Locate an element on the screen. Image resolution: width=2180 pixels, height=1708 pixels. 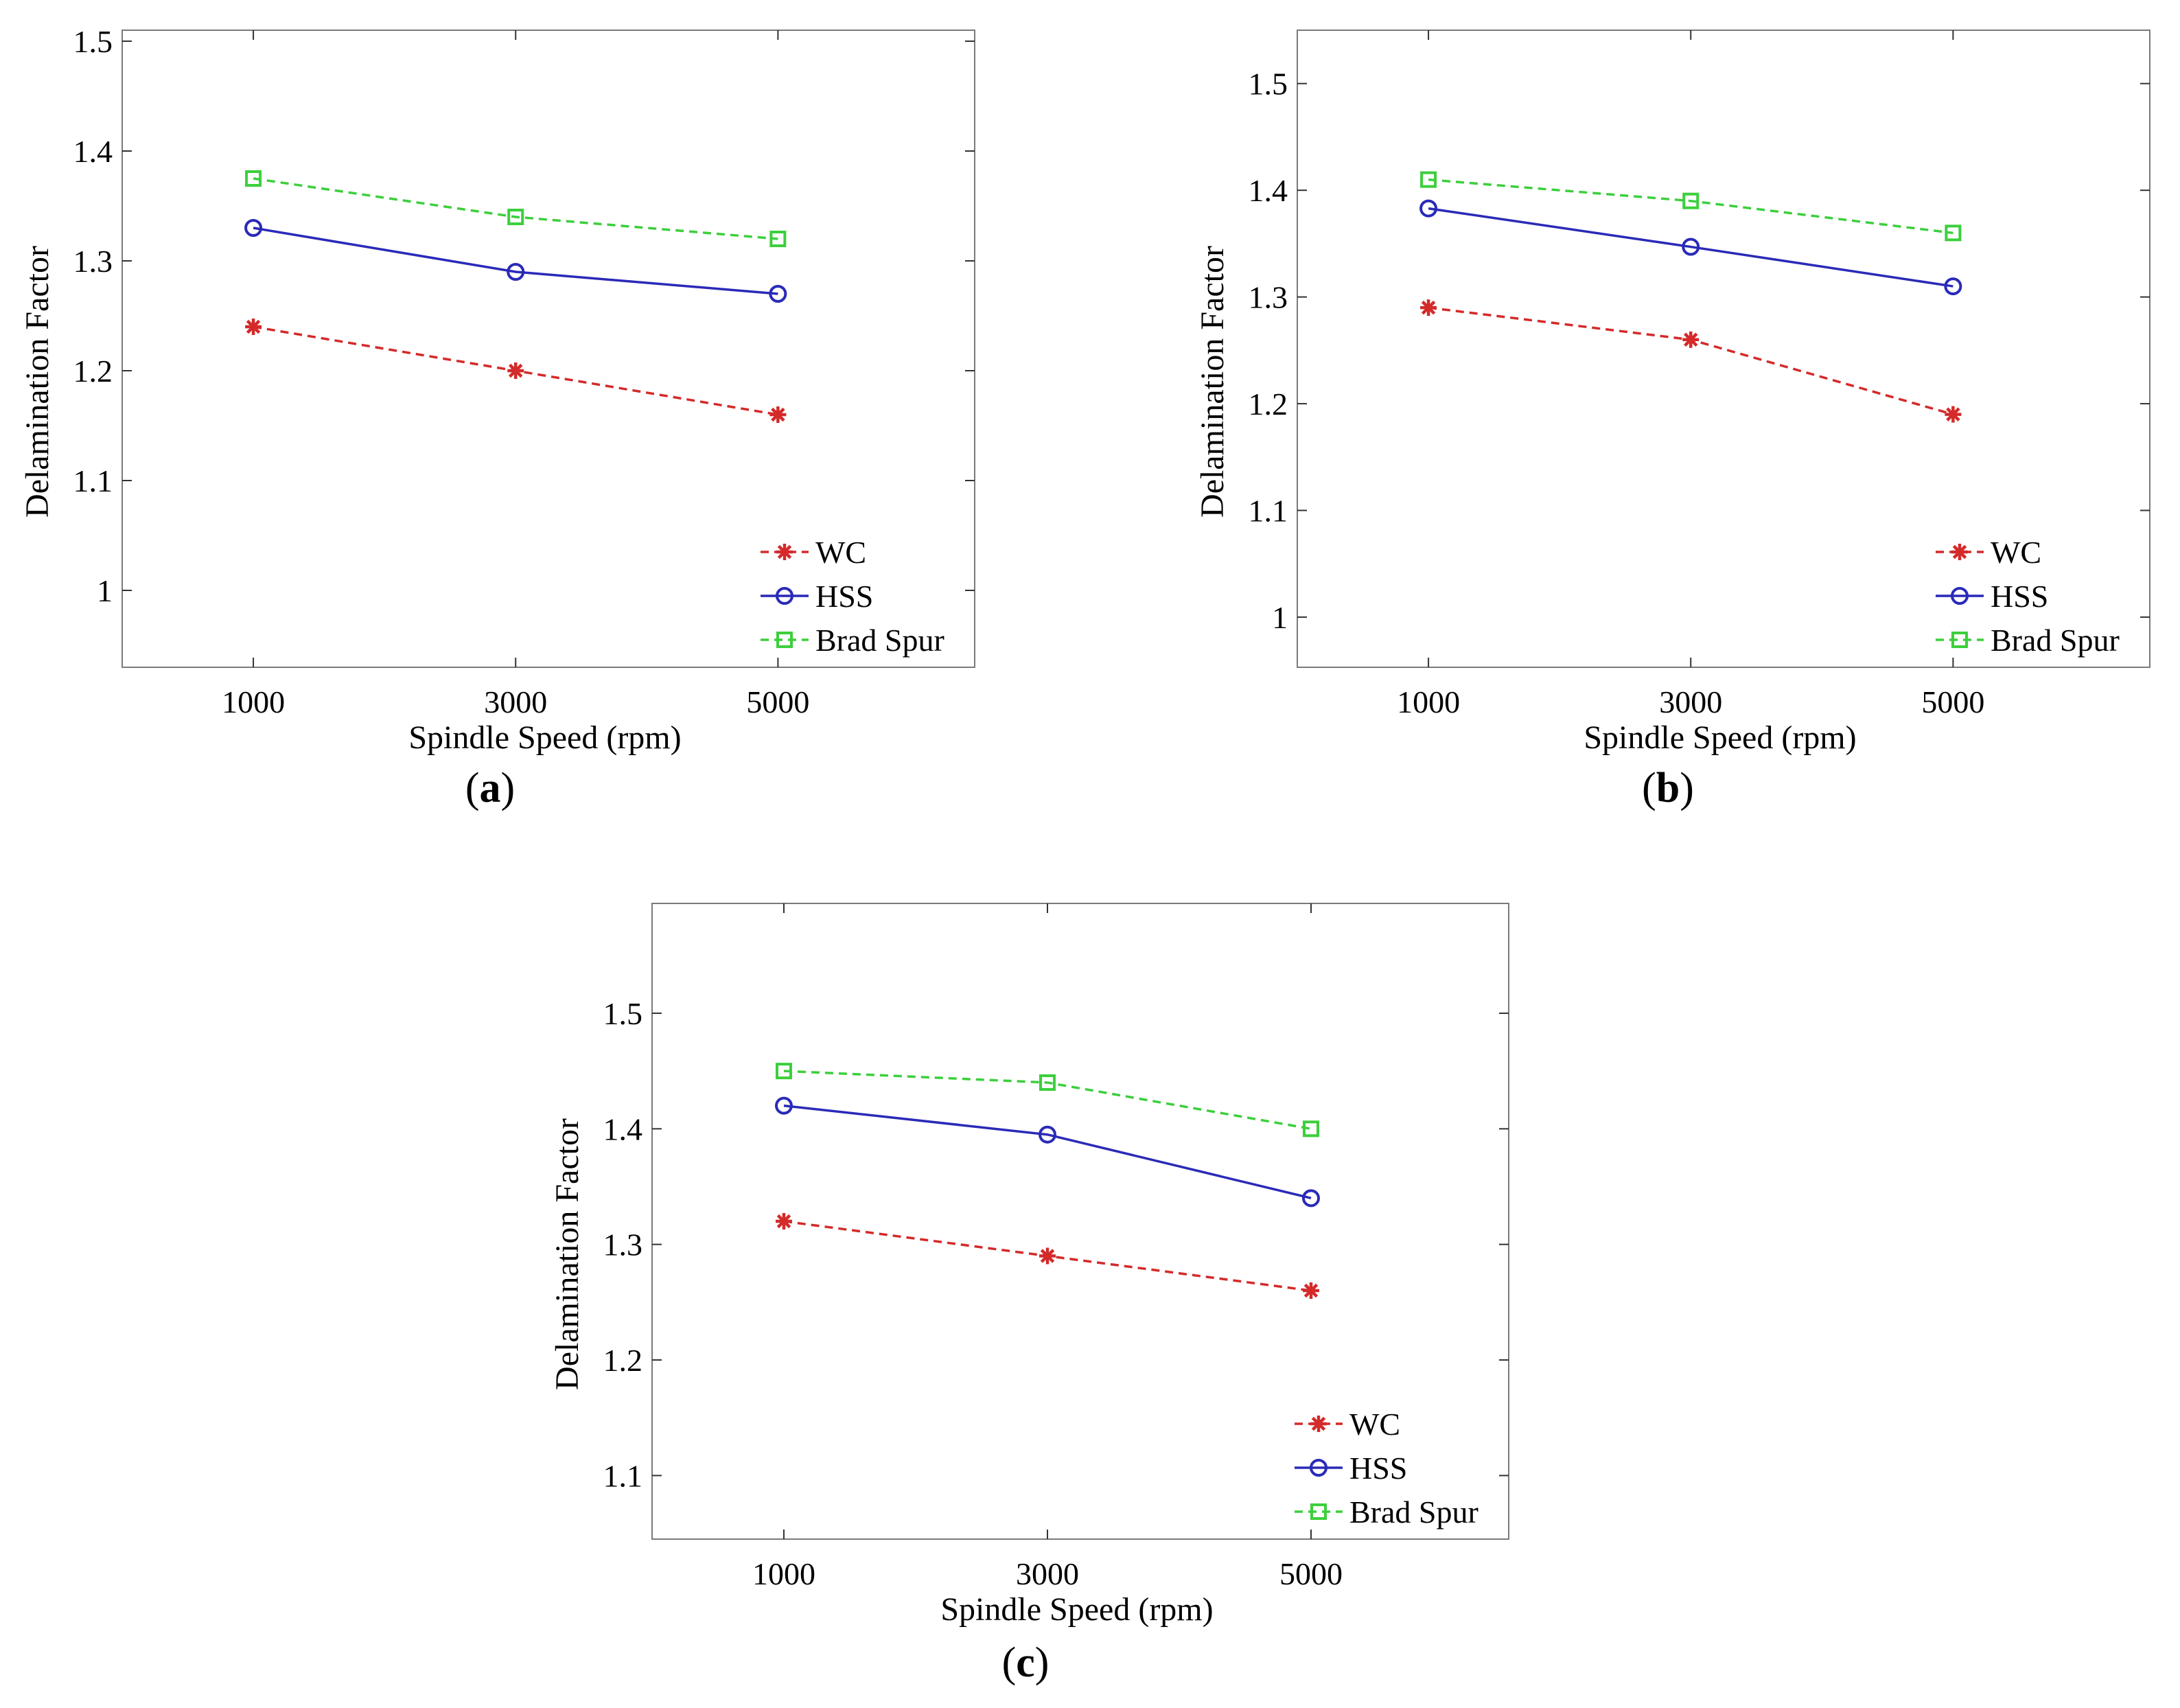
panel-label: (a) is located at coordinates (490, 788).